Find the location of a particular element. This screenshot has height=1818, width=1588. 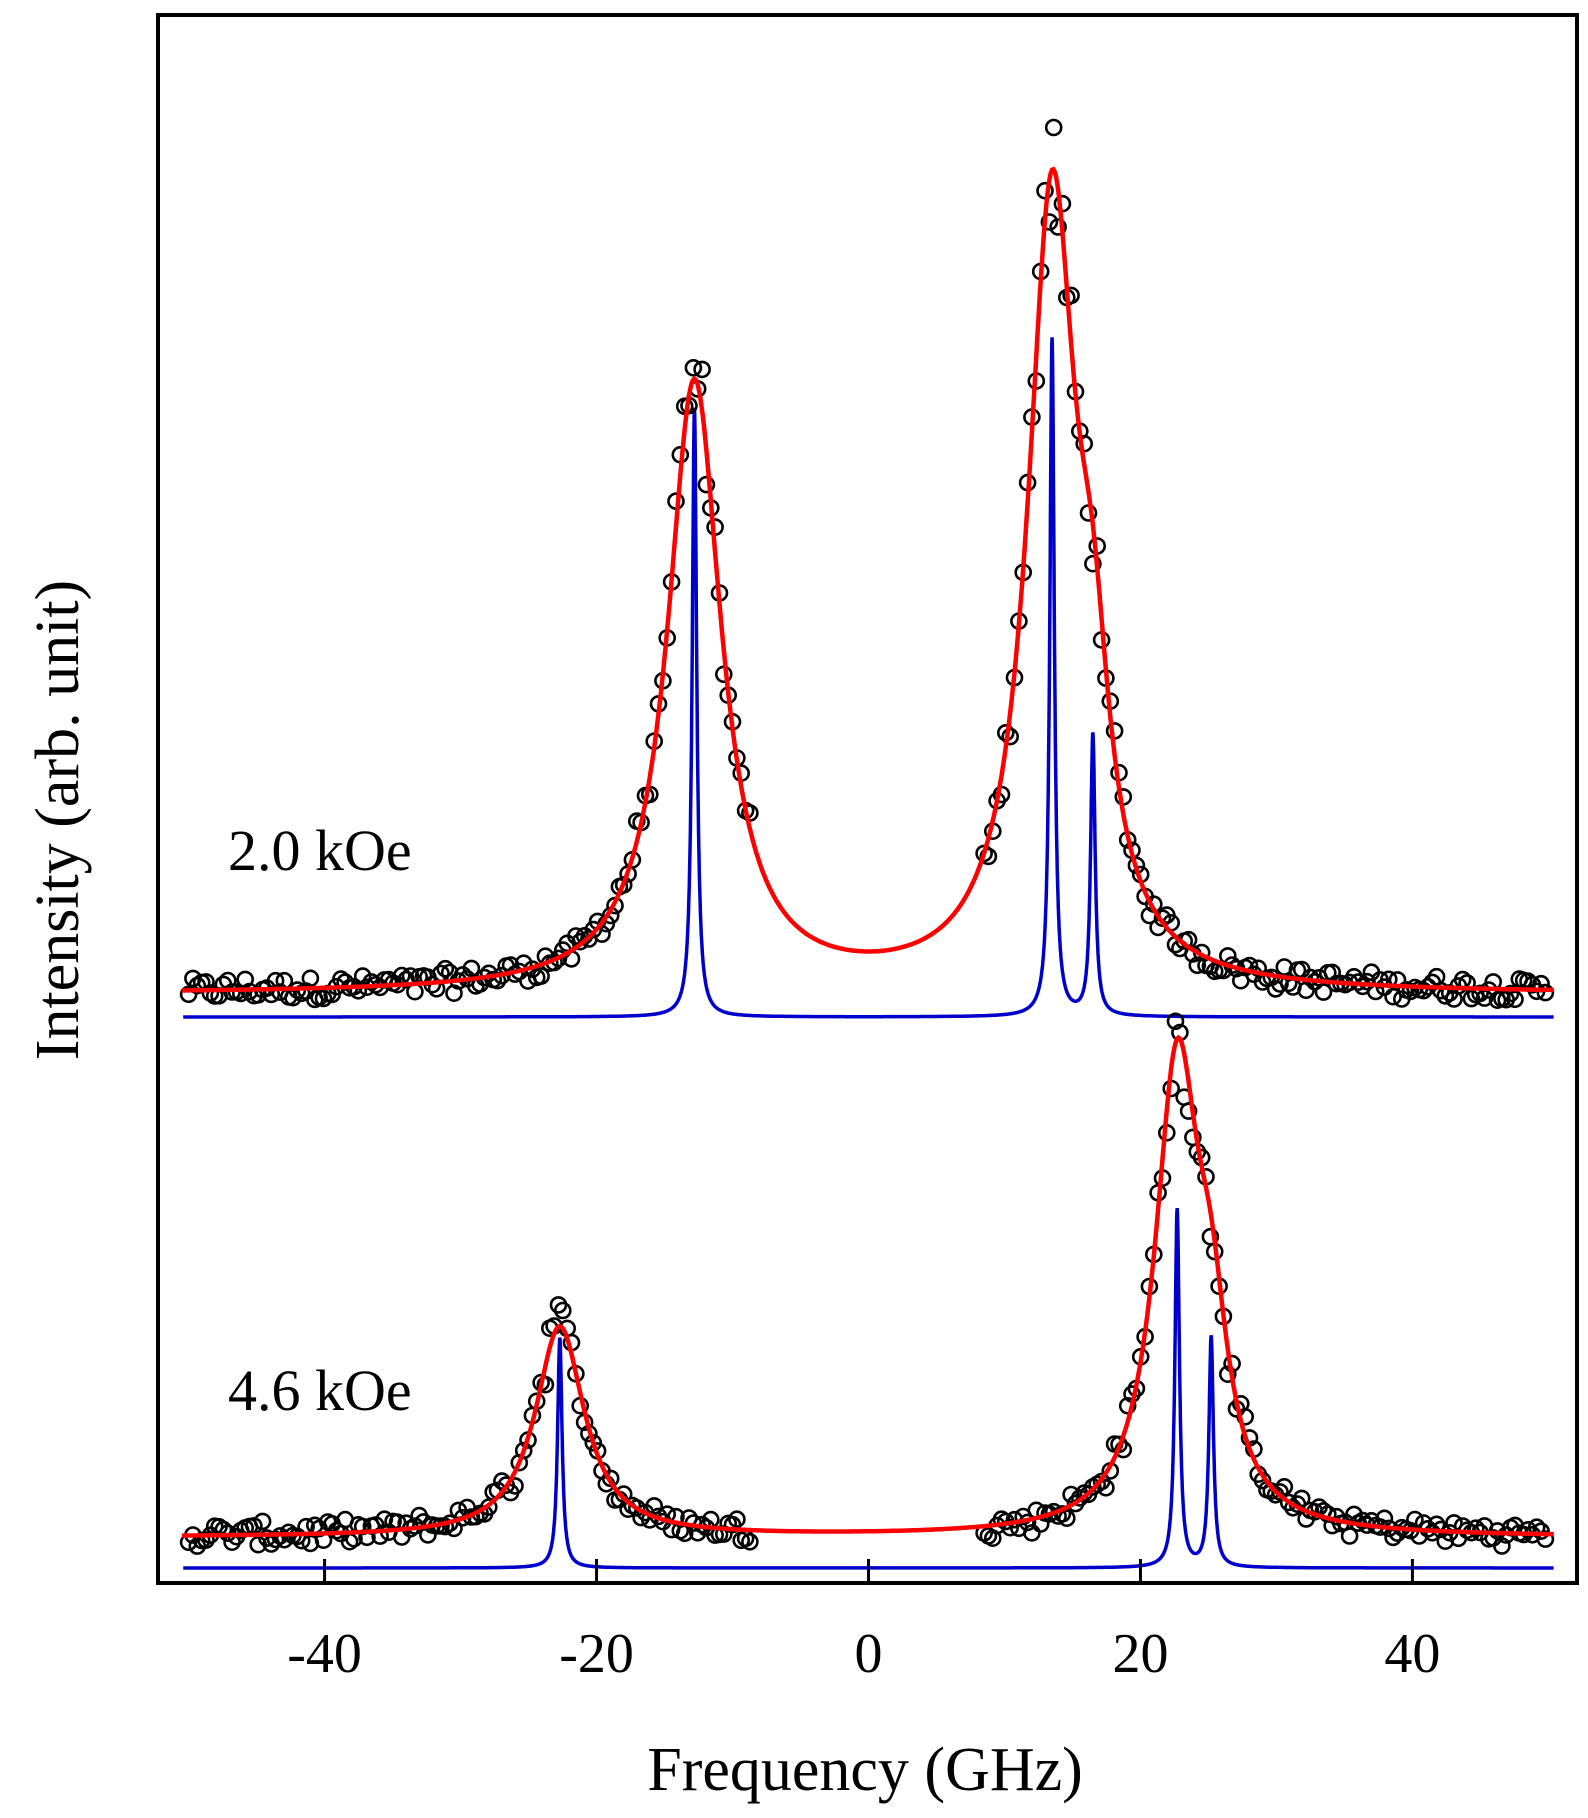

x-tick-label: 40 is located at coordinates (1412, 1654).